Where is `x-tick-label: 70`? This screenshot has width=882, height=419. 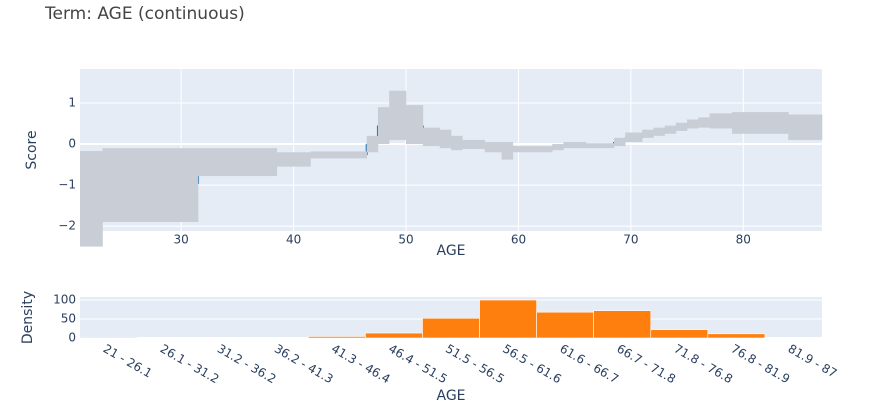 x-tick-label: 70 is located at coordinates (630, 240).